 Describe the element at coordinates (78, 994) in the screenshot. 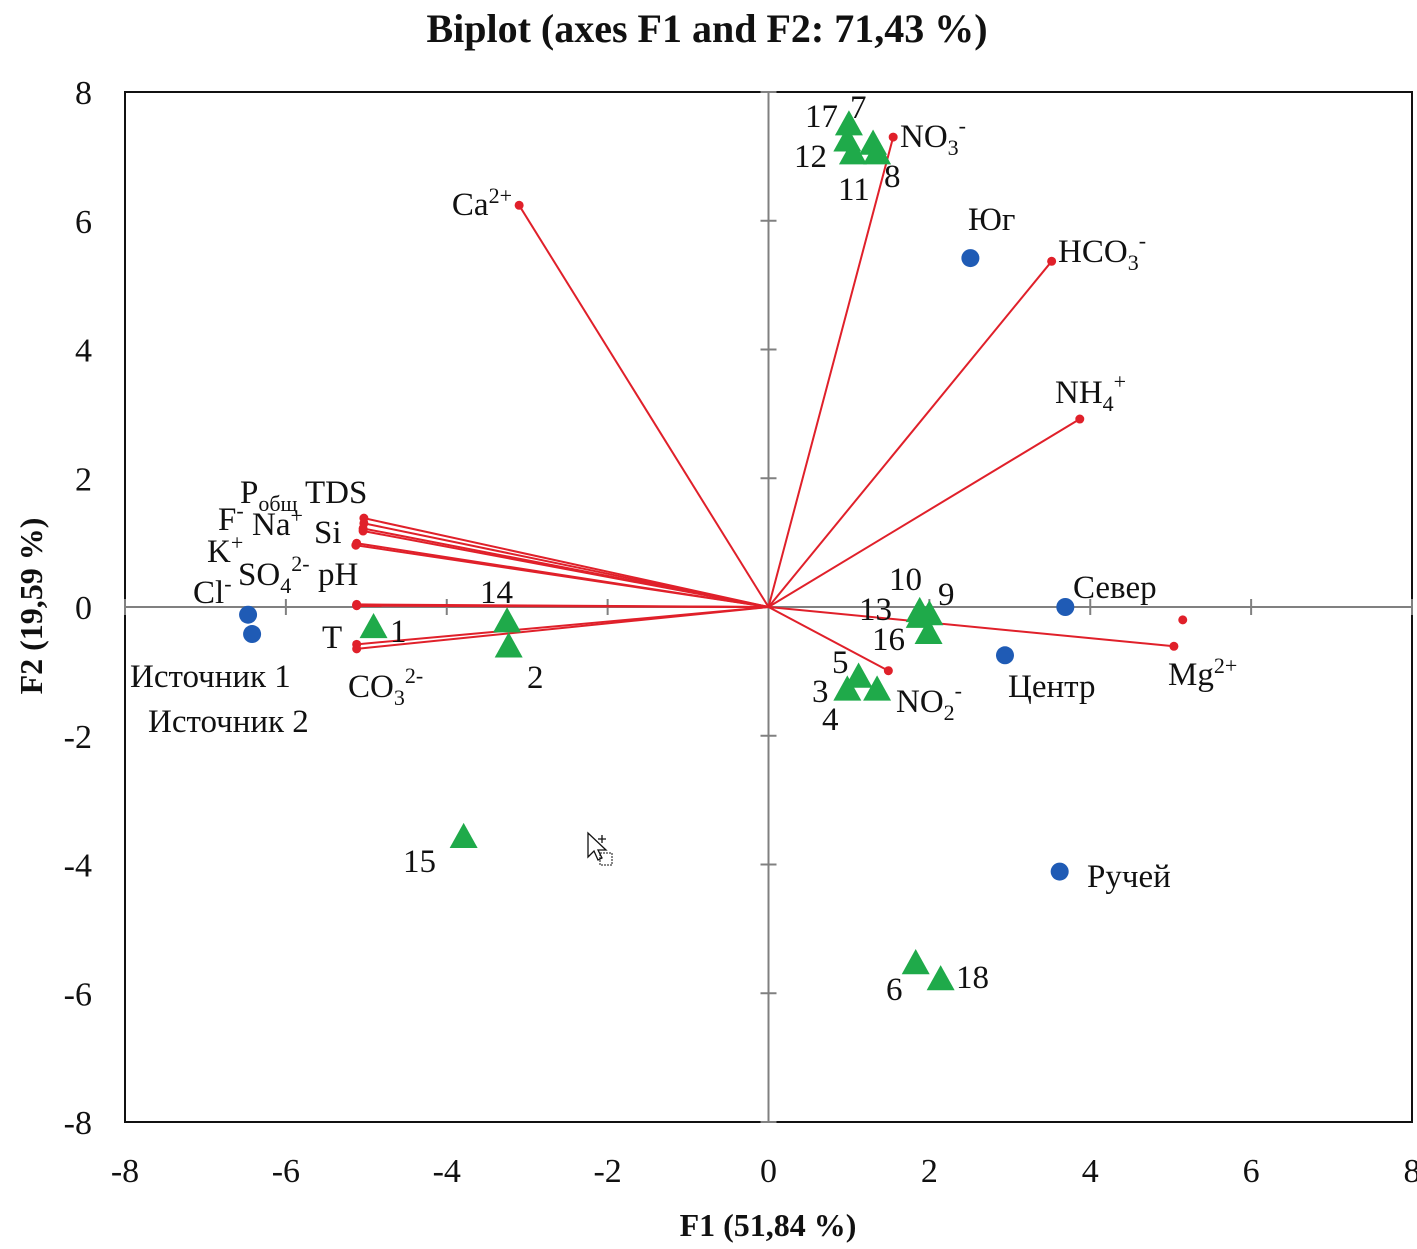

I see `y-tick-label: -6` at that location.